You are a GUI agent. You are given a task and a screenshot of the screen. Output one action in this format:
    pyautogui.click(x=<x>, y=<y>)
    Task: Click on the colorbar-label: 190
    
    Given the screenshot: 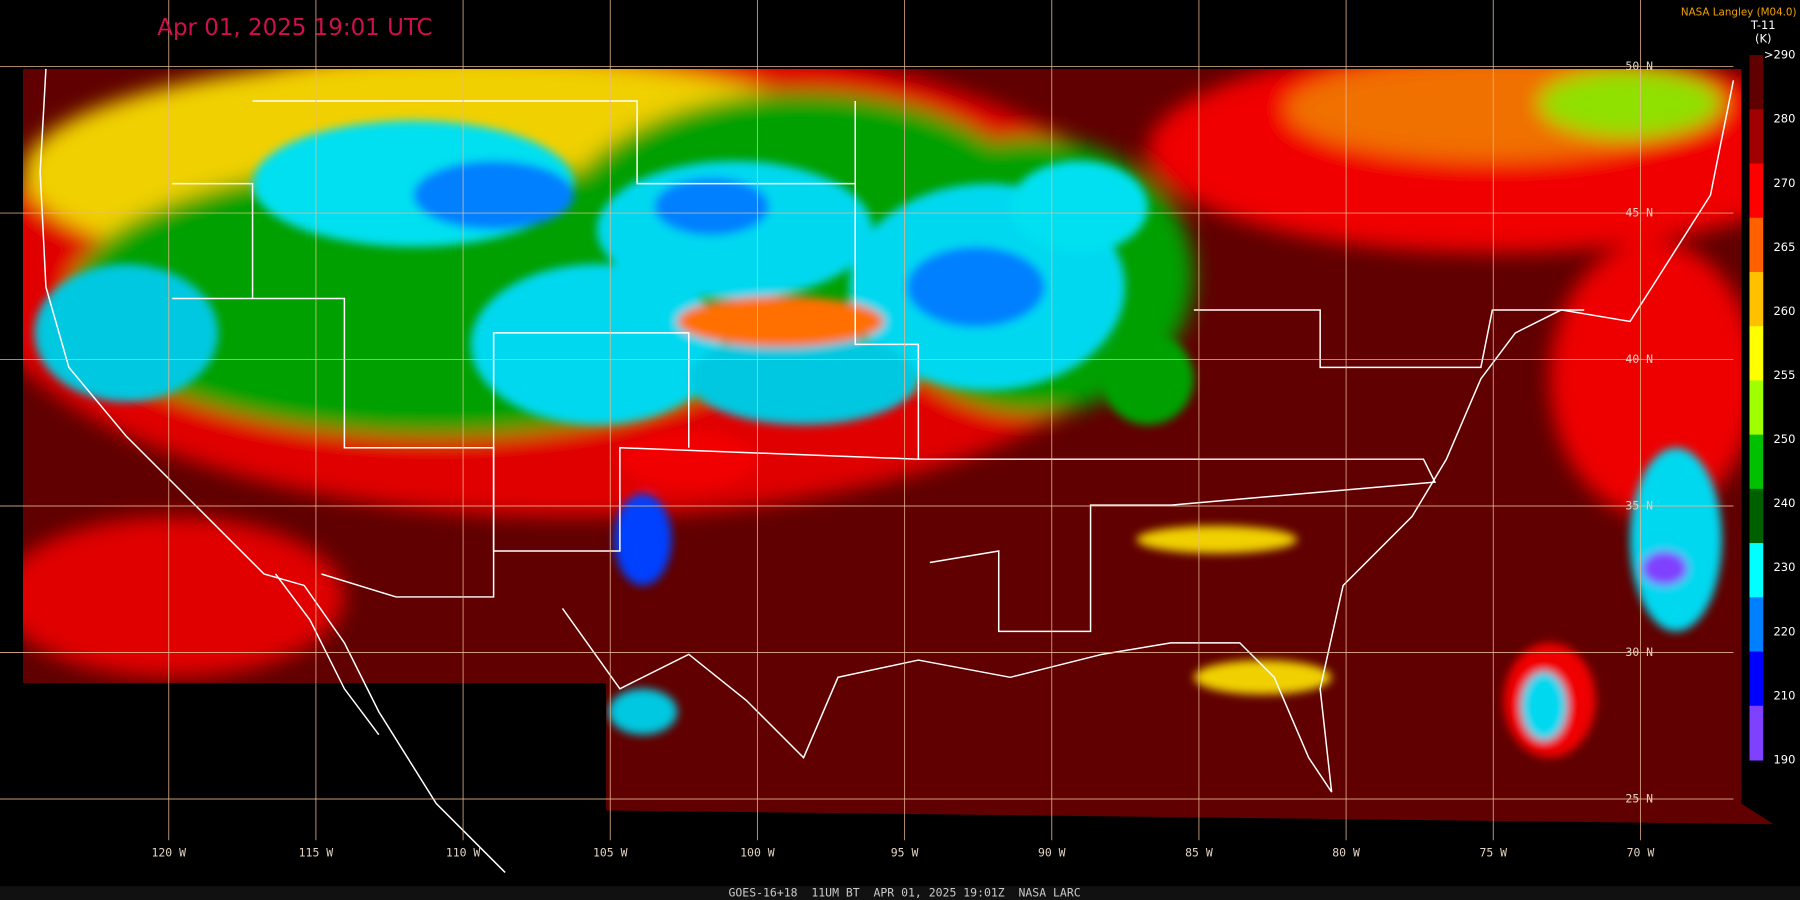 What is the action you would take?
    pyautogui.click(x=1785, y=759)
    